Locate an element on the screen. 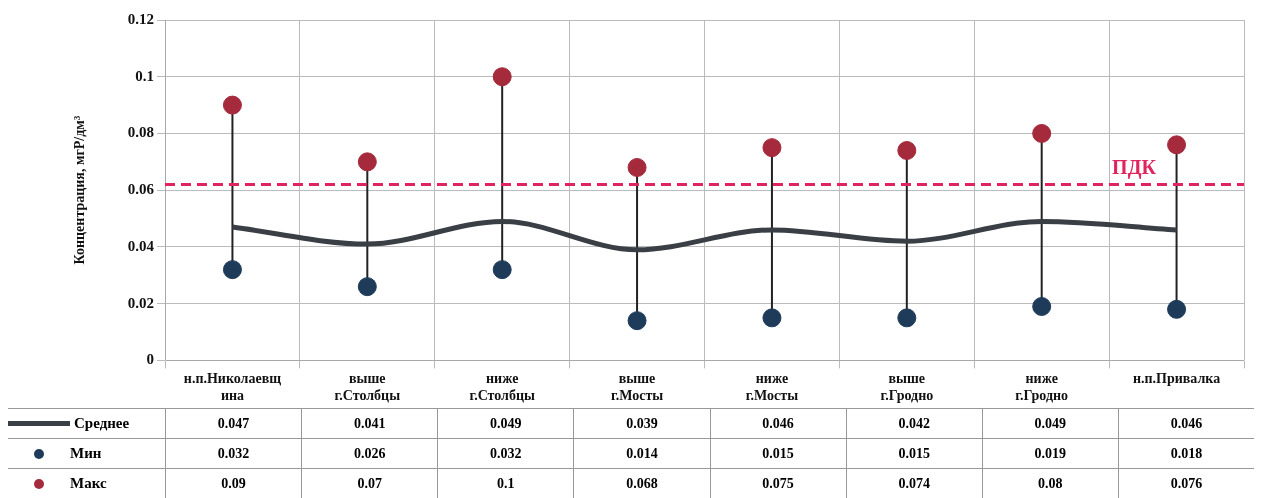  data-label: 0.075 is located at coordinates (777, 483).